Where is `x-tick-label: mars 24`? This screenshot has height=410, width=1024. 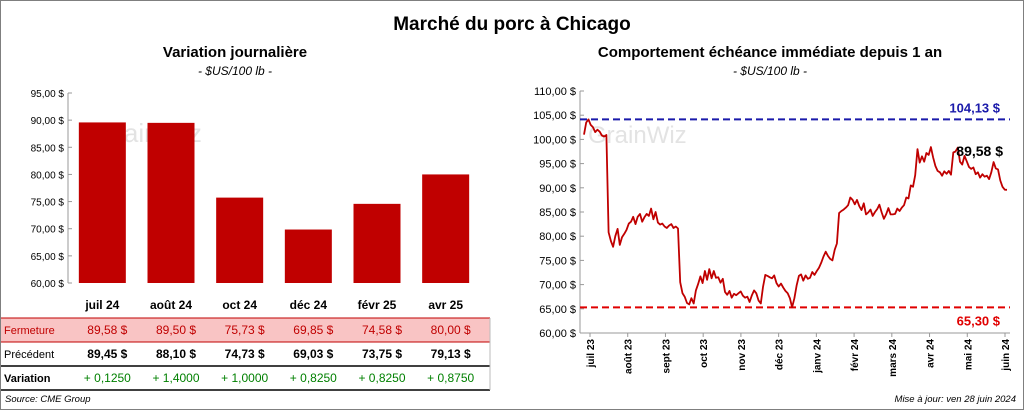 x-tick-label: mars 24 is located at coordinates (893, 358).